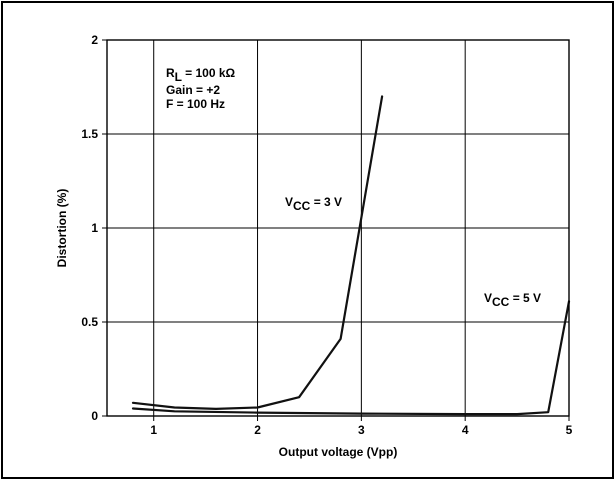  Describe the element at coordinates (501, 302) in the screenshot. I see `series-label-vcc-5v-subscript: CC` at that location.